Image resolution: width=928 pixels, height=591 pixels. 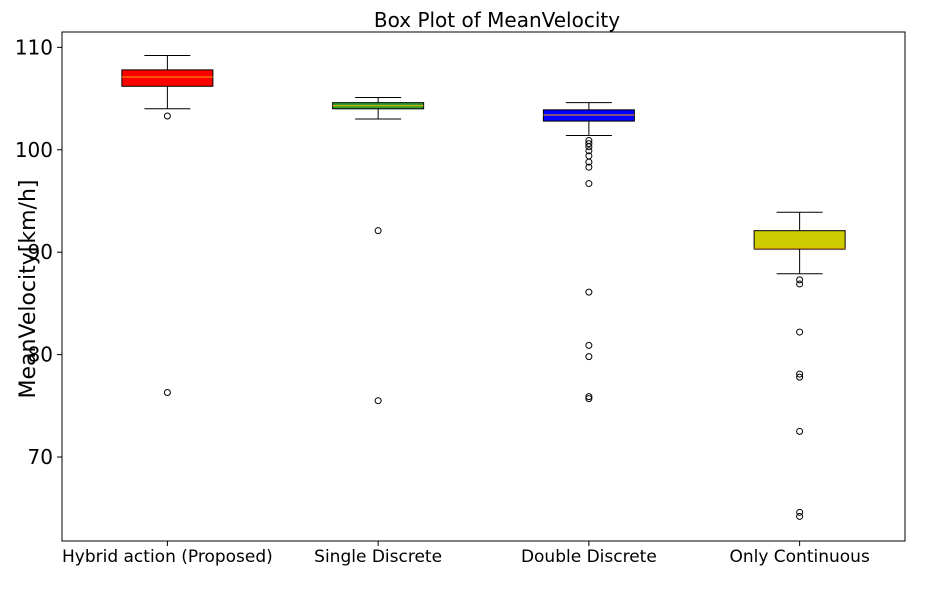 I want to click on y-tick-label: 80, so click(x=40, y=355).